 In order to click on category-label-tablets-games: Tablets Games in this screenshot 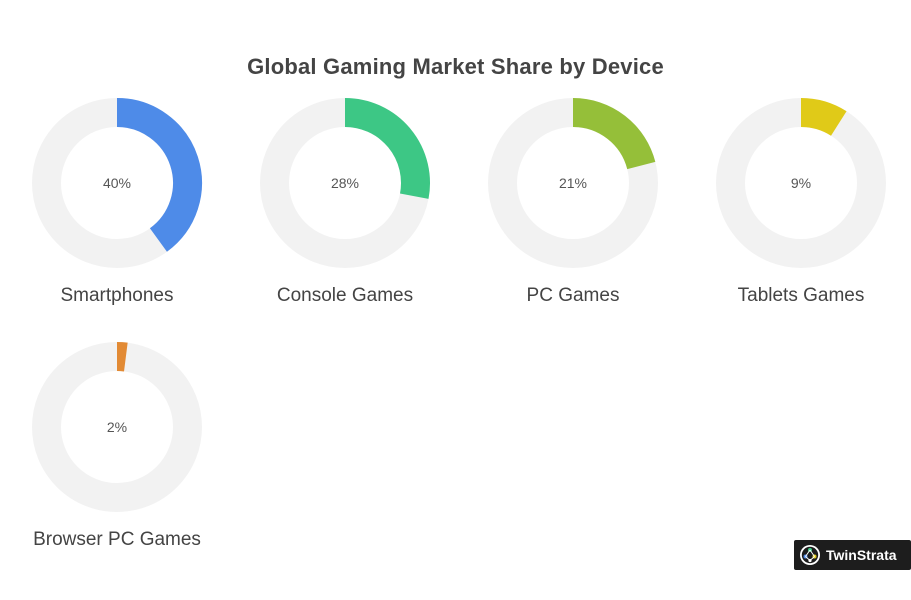, I will do `click(801, 295)`.